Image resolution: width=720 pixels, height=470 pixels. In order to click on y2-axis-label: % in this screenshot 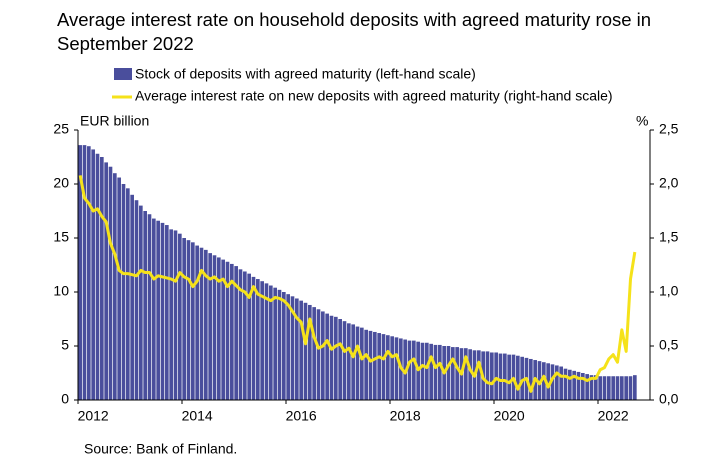, I will do `click(642, 121)`.